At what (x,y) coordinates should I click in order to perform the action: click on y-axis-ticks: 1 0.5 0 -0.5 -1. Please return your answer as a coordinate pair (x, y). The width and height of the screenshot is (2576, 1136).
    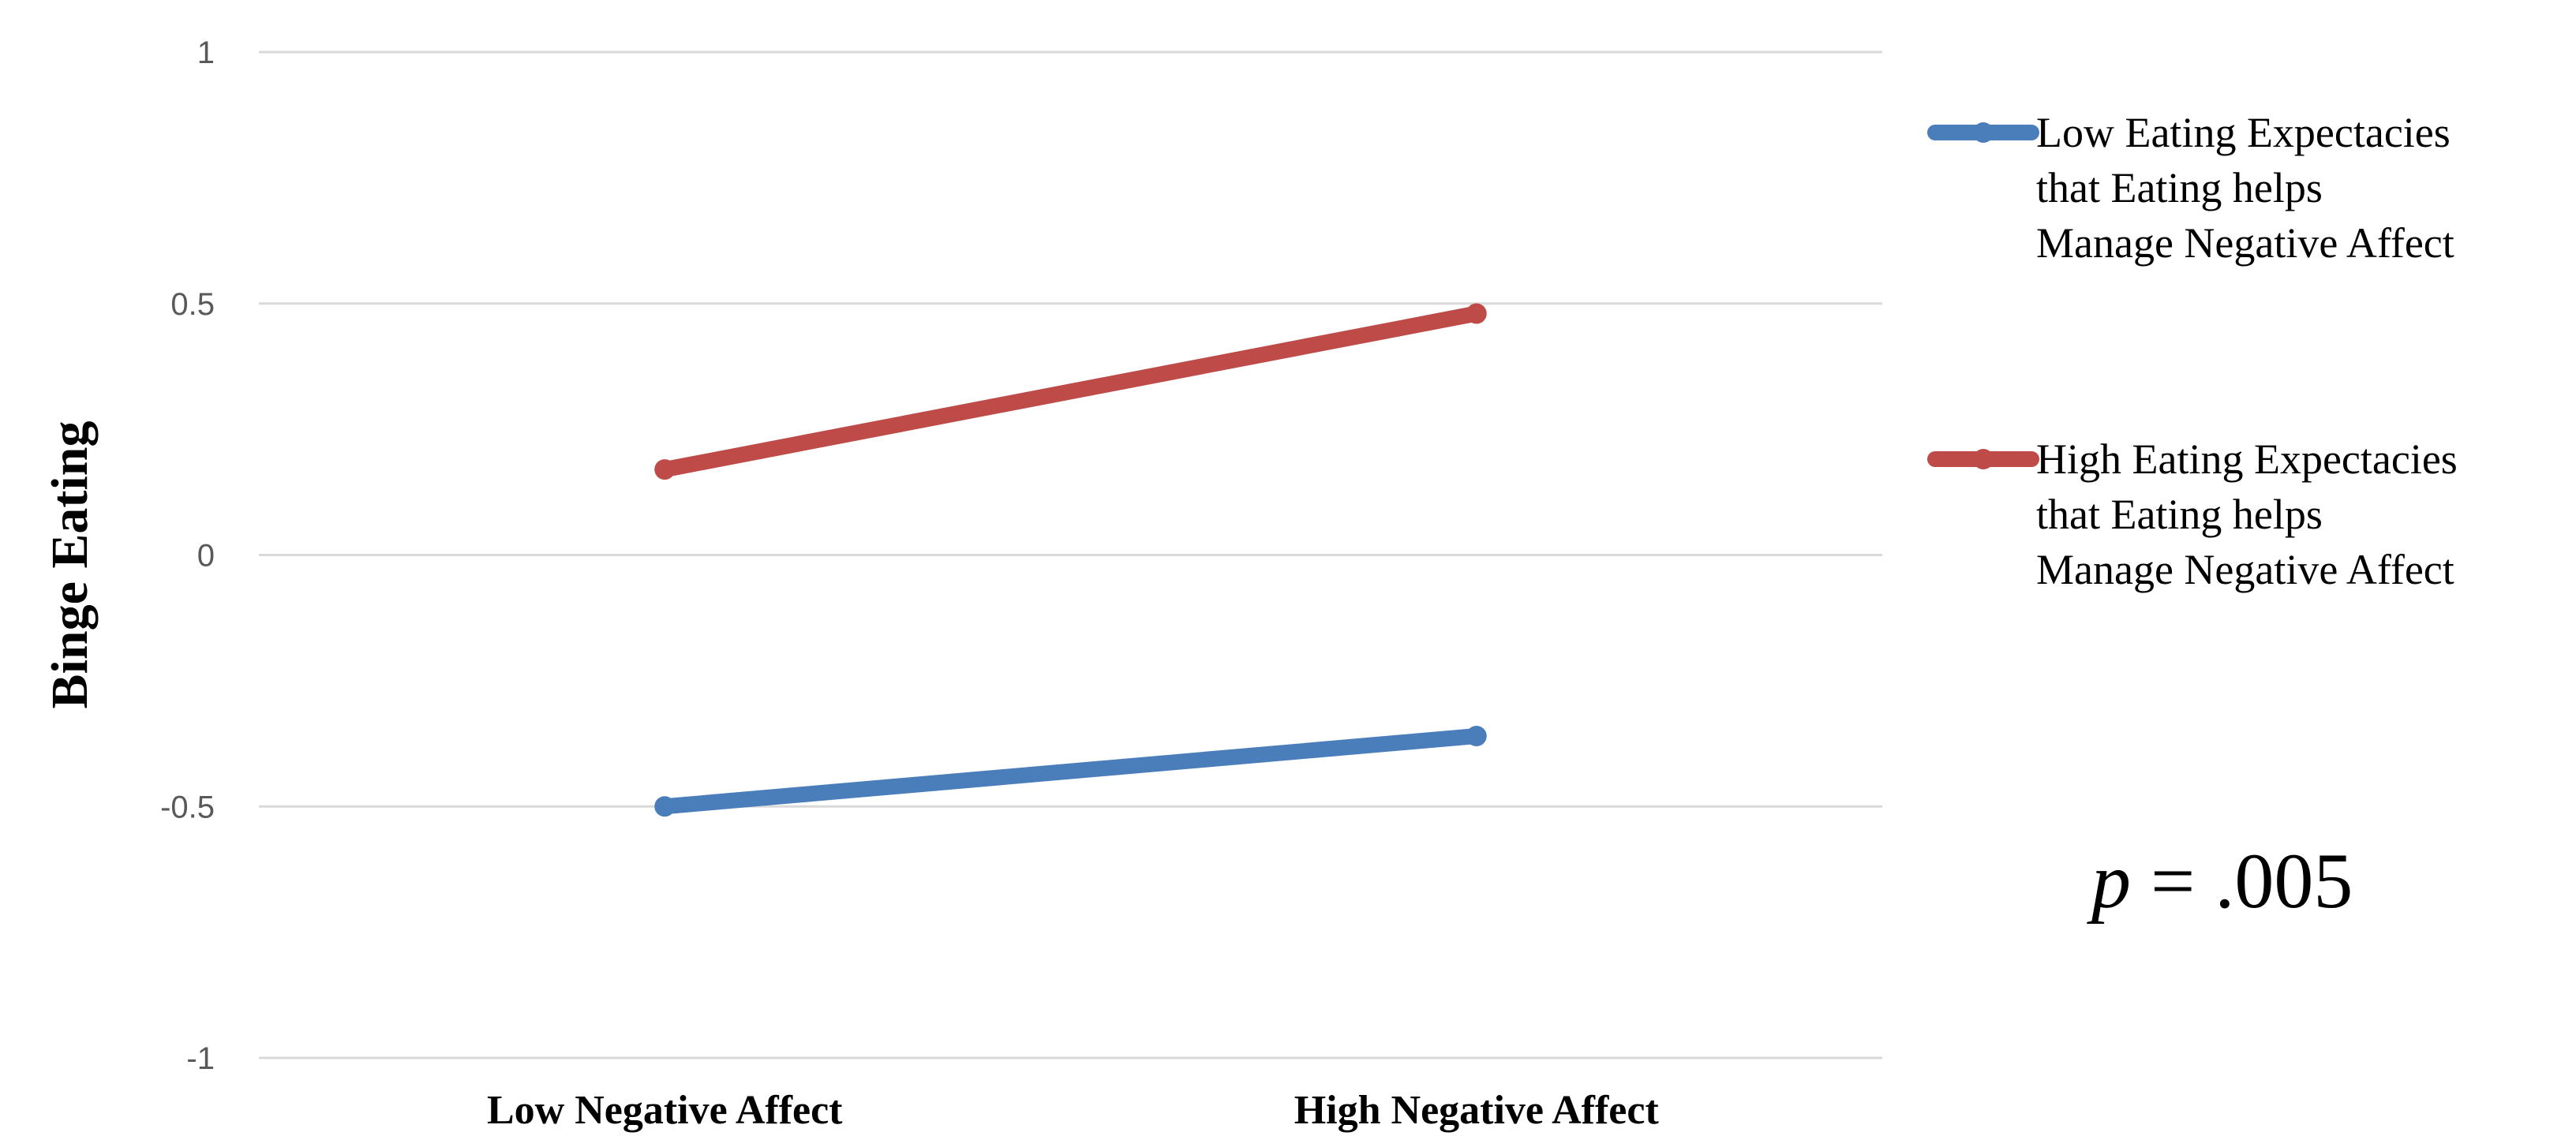
    Looking at the image, I should click on (187, 556).